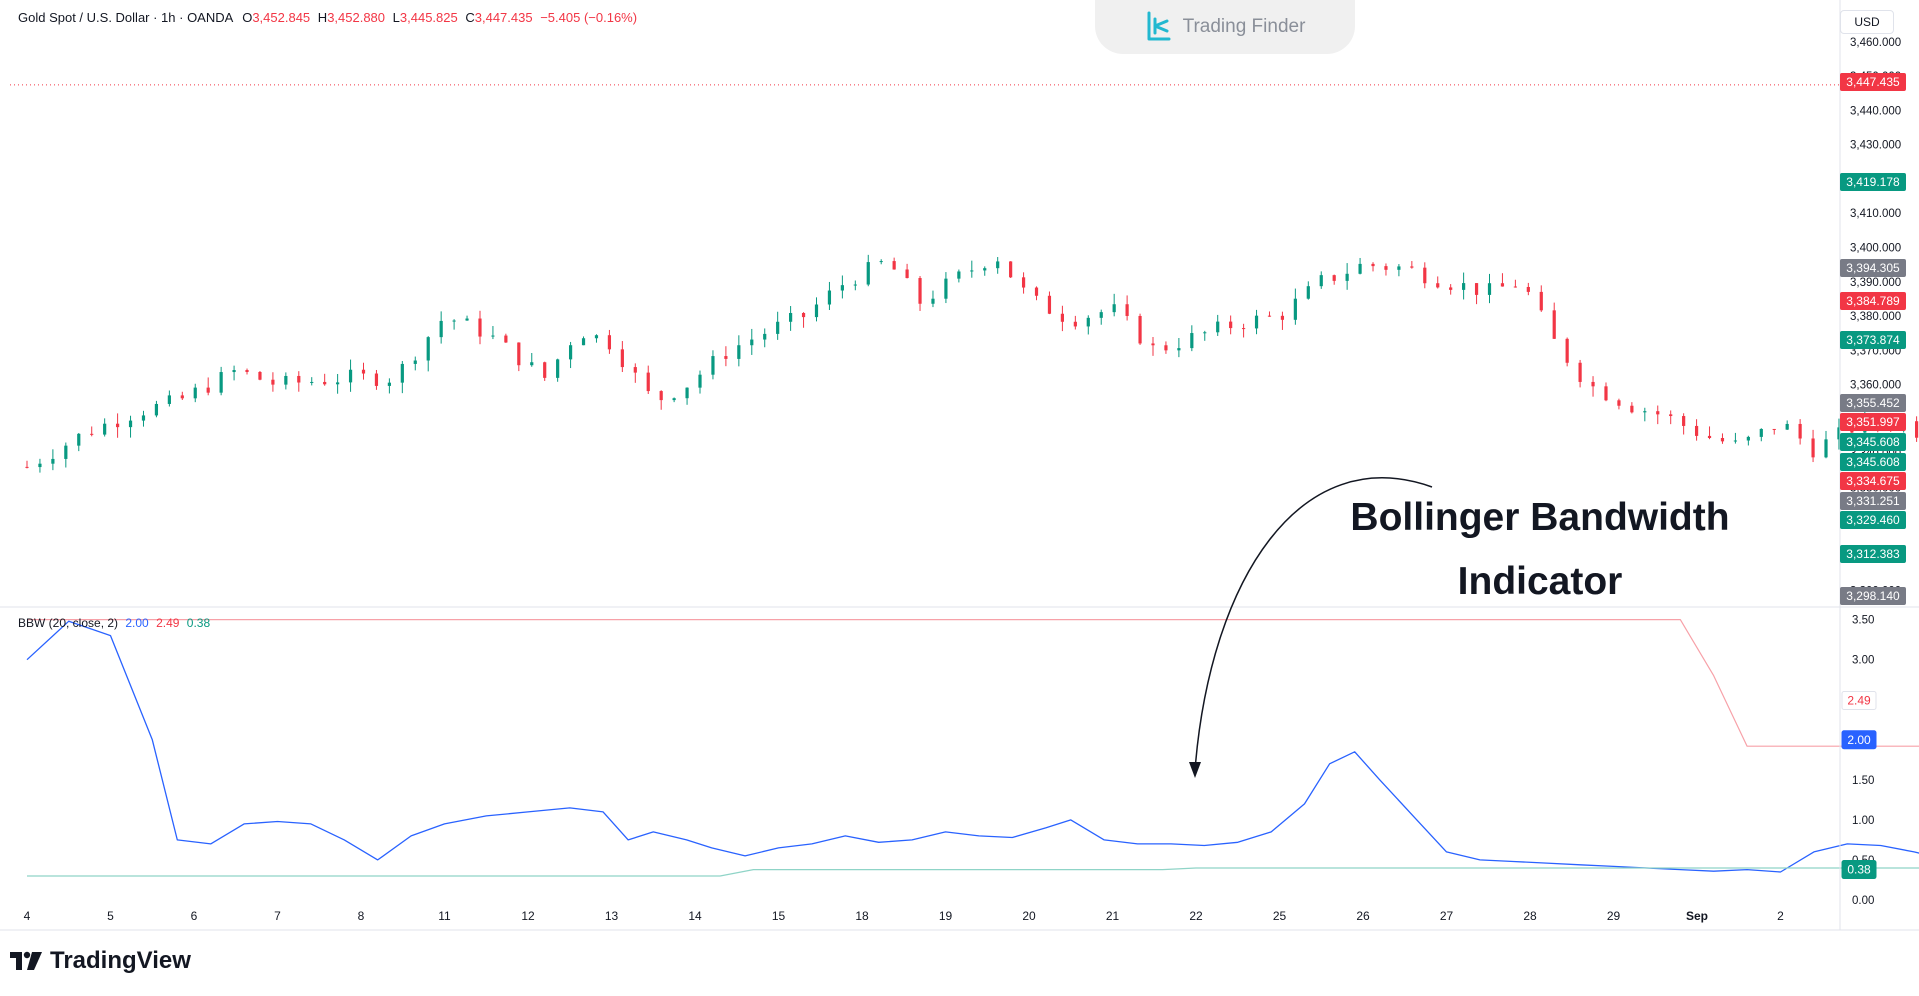 The image size is (1919, 996). I want to click on change-value: −5.405 (−0.16%), so click(589, 17).